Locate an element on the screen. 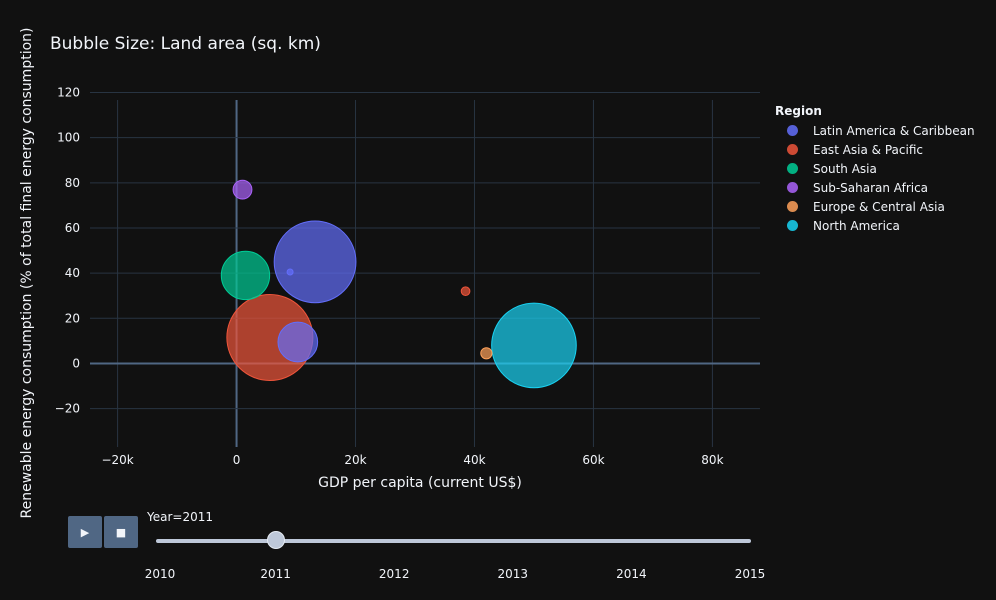 The width and height of the screenshot is (996, 600). play-button: ▶ is located at coordinates (85, 532).